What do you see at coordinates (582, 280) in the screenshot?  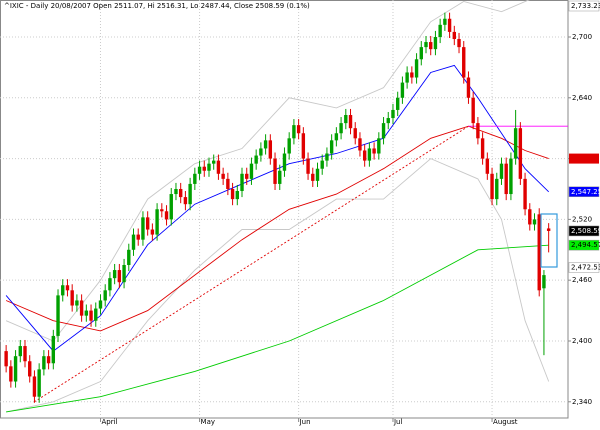 I see `y-tick-label: 2,460` at bounding box center [582, 280].